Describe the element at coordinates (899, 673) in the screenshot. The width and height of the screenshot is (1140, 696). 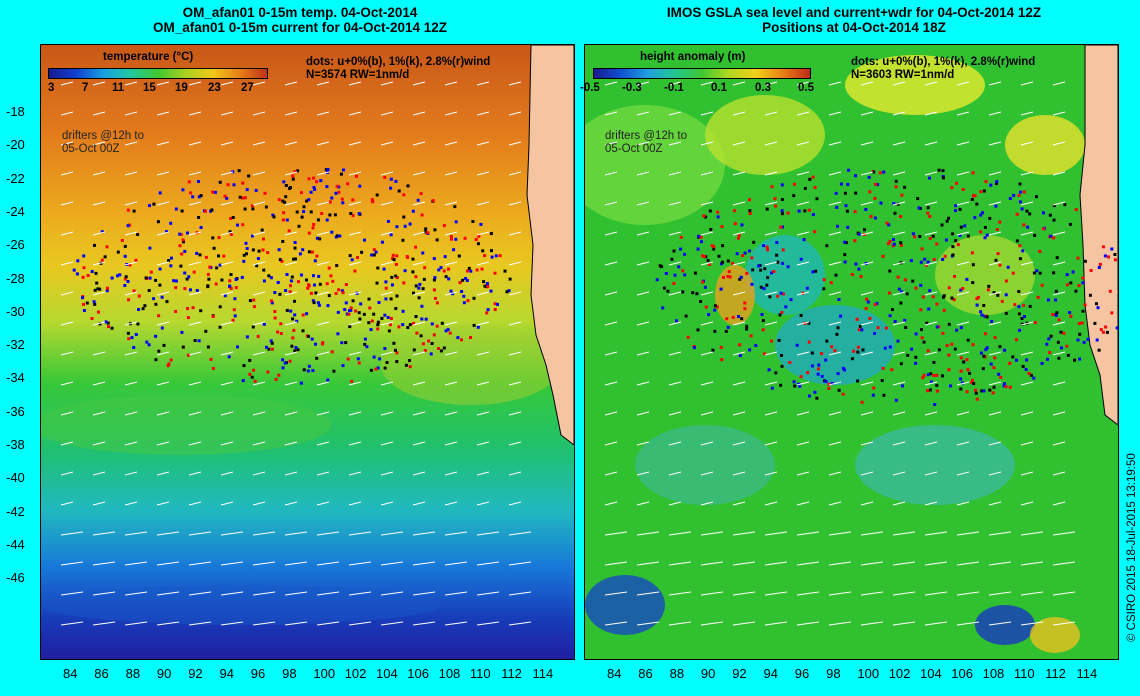
I see `longitude-tick: 102` at that location.